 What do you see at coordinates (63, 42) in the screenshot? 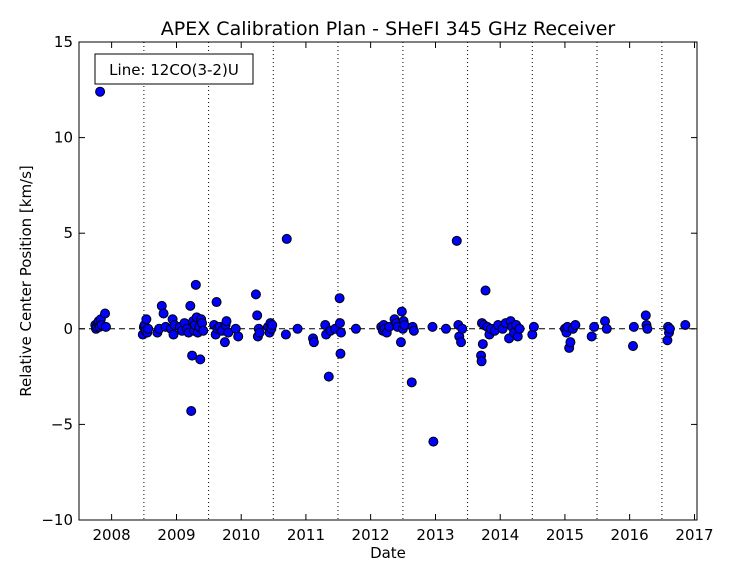
I see `y-tick-label: 15` at bounding box center [63, 42].